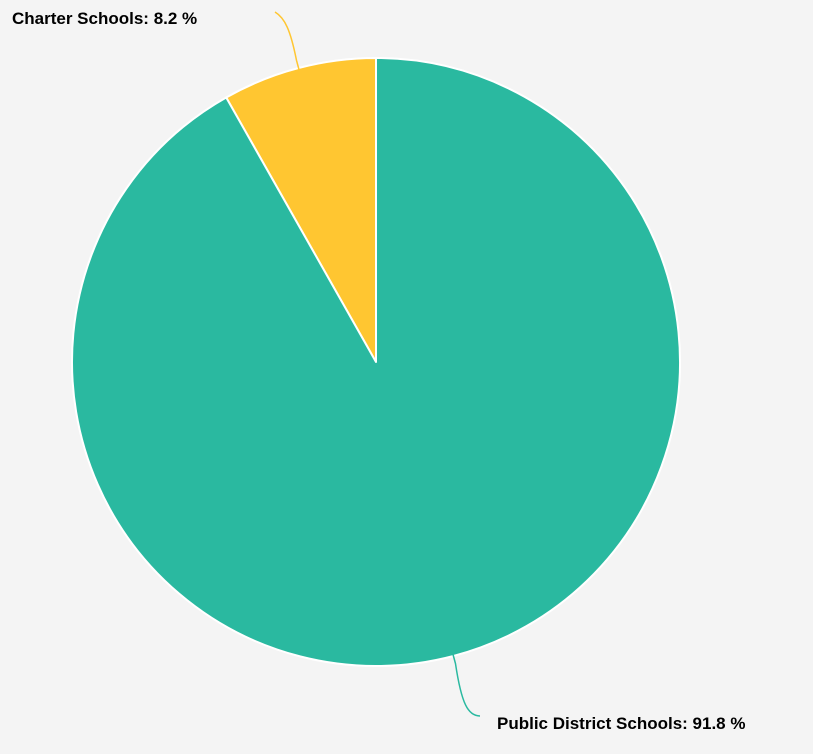 Image resolution: width=813 pixels, height=754 pixels. Describe the element at coordinates (287, 41) in the screenshot. I see `connector-line-charter-schools` at that location.